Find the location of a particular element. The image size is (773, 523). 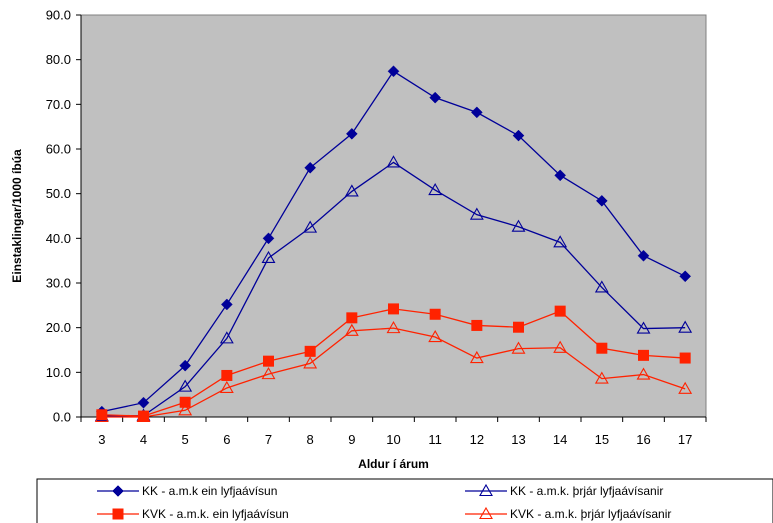

y-axis: 0.0 10.0 20.0 30.0 40.0 50.0 60.0 70.0 80.0 90.0 is located at coordinates (64, 216).